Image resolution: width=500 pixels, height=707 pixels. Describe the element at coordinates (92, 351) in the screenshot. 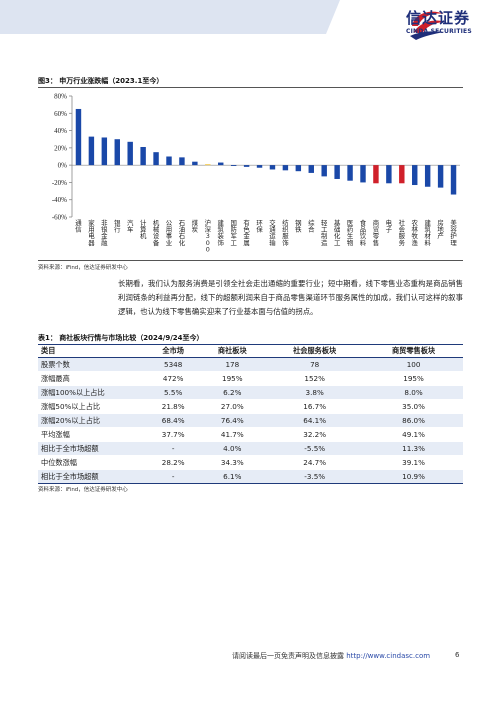

I see `header-category: 类目` at that location.